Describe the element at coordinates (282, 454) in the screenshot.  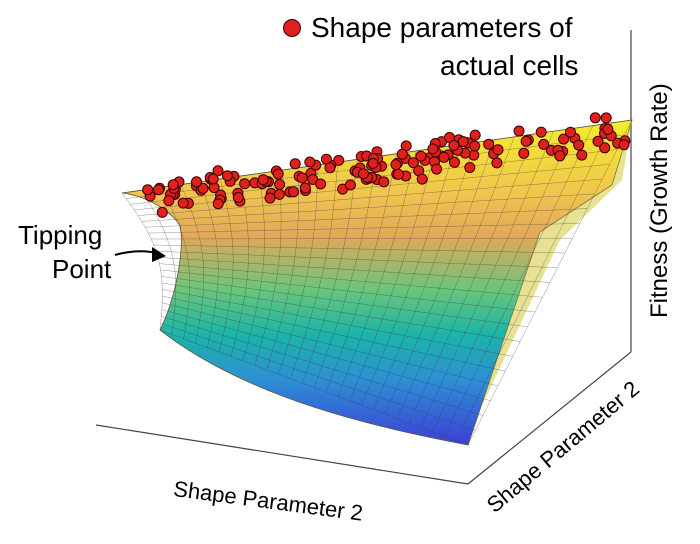
I see `x-axis-line` at that location.